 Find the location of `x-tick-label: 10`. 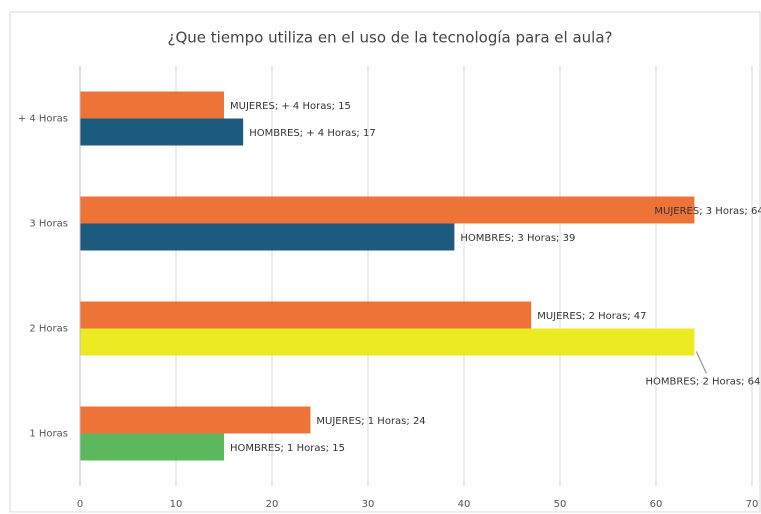

x-tick-label: 10 is located at coordinates (176, 504).